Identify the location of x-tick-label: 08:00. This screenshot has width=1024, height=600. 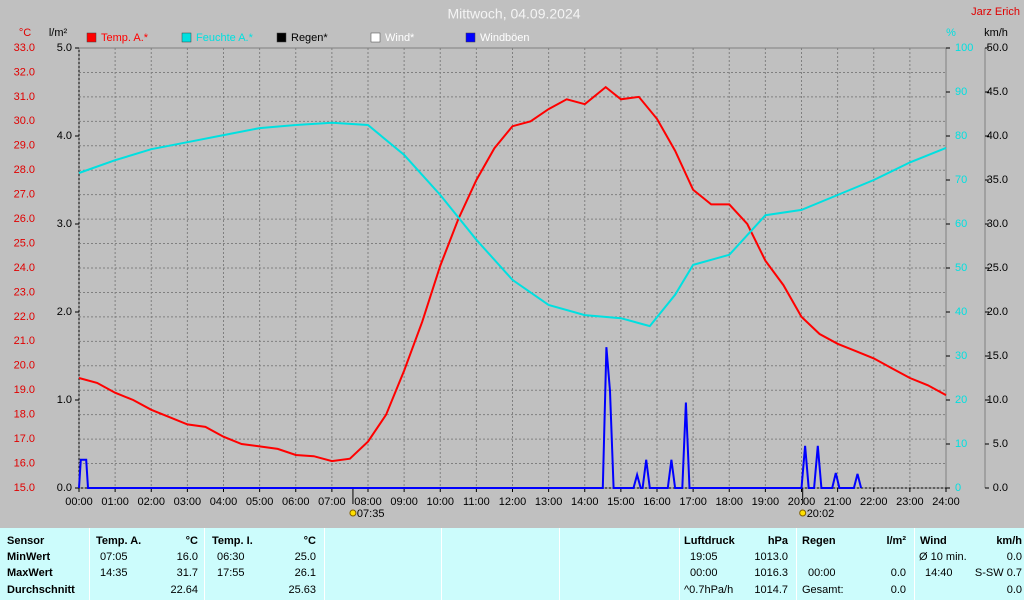
(368, 502).